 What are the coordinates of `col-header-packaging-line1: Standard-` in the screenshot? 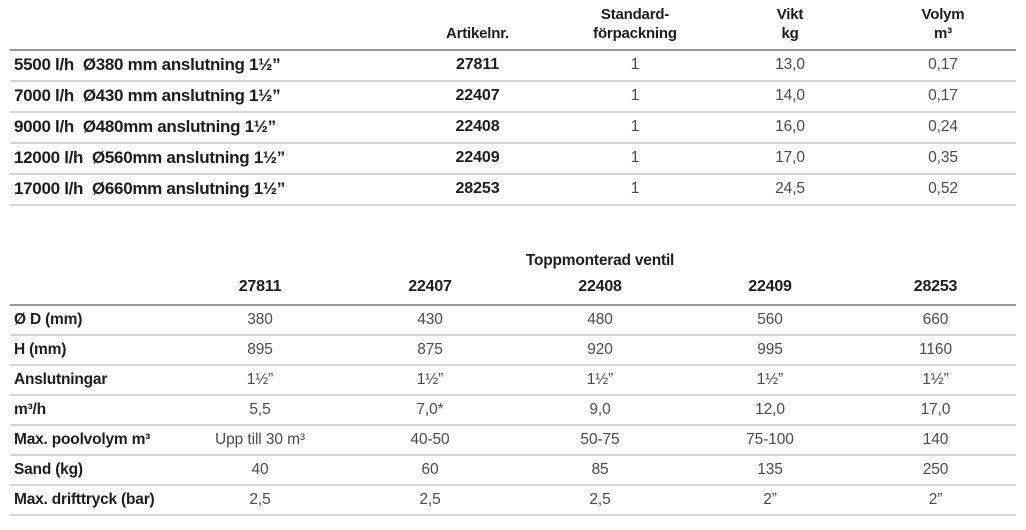 It's located at (635, 14).